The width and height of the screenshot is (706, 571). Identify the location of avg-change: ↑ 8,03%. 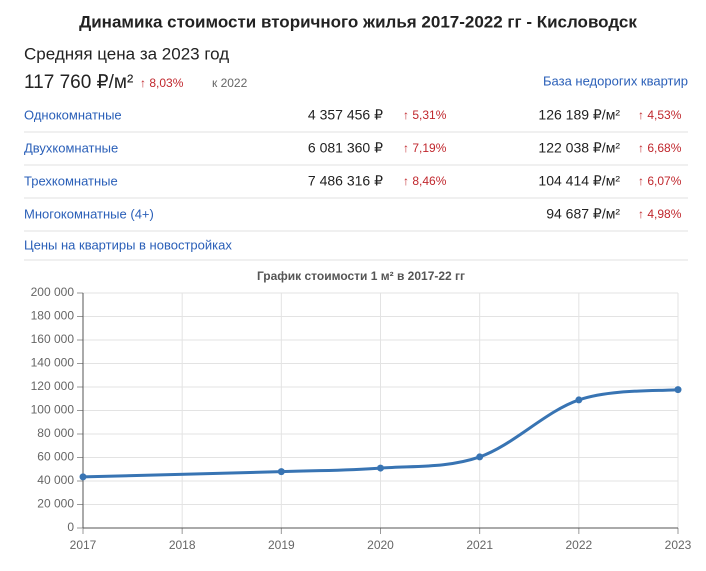
(162, 83).